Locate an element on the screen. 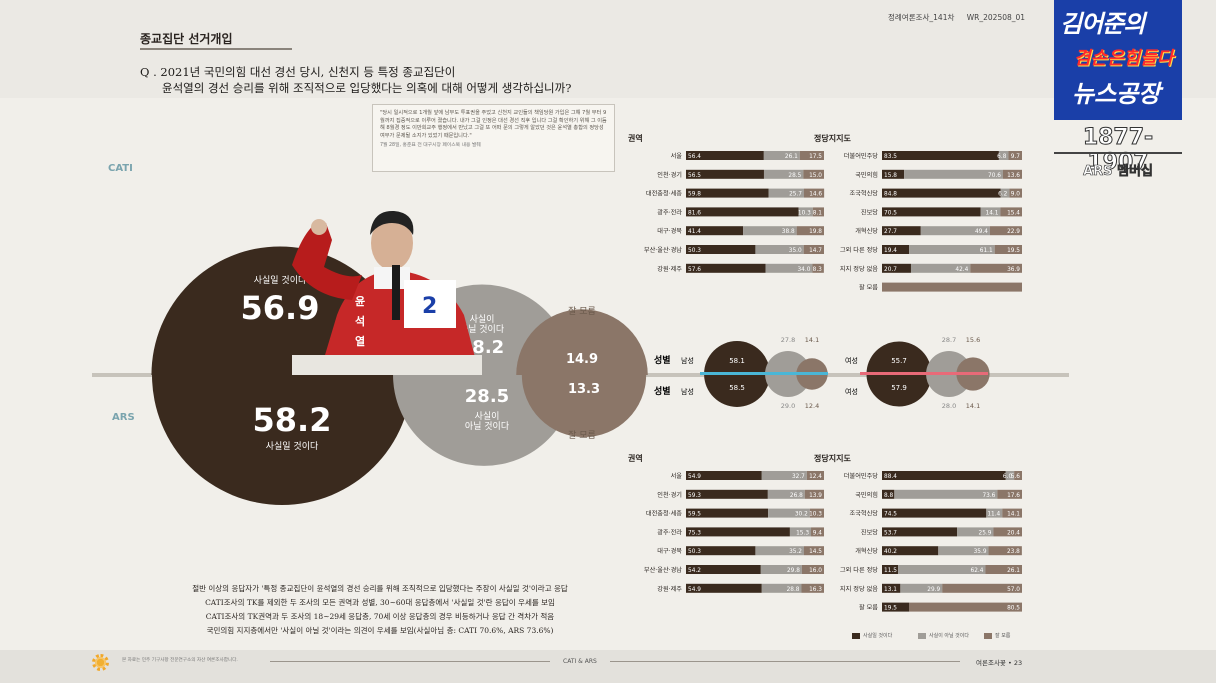  cati-region-category-label: 대전충청·세종 is located at coordinates (664, 194).